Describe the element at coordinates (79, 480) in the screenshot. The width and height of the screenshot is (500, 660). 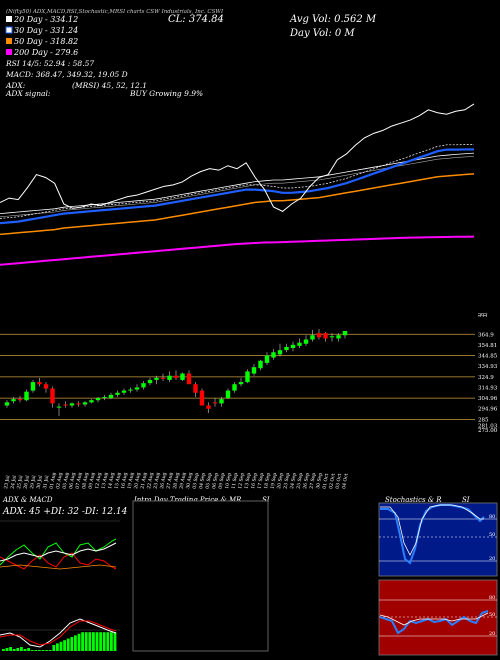
I see `date-tick-label: 07 Aug` at that location.